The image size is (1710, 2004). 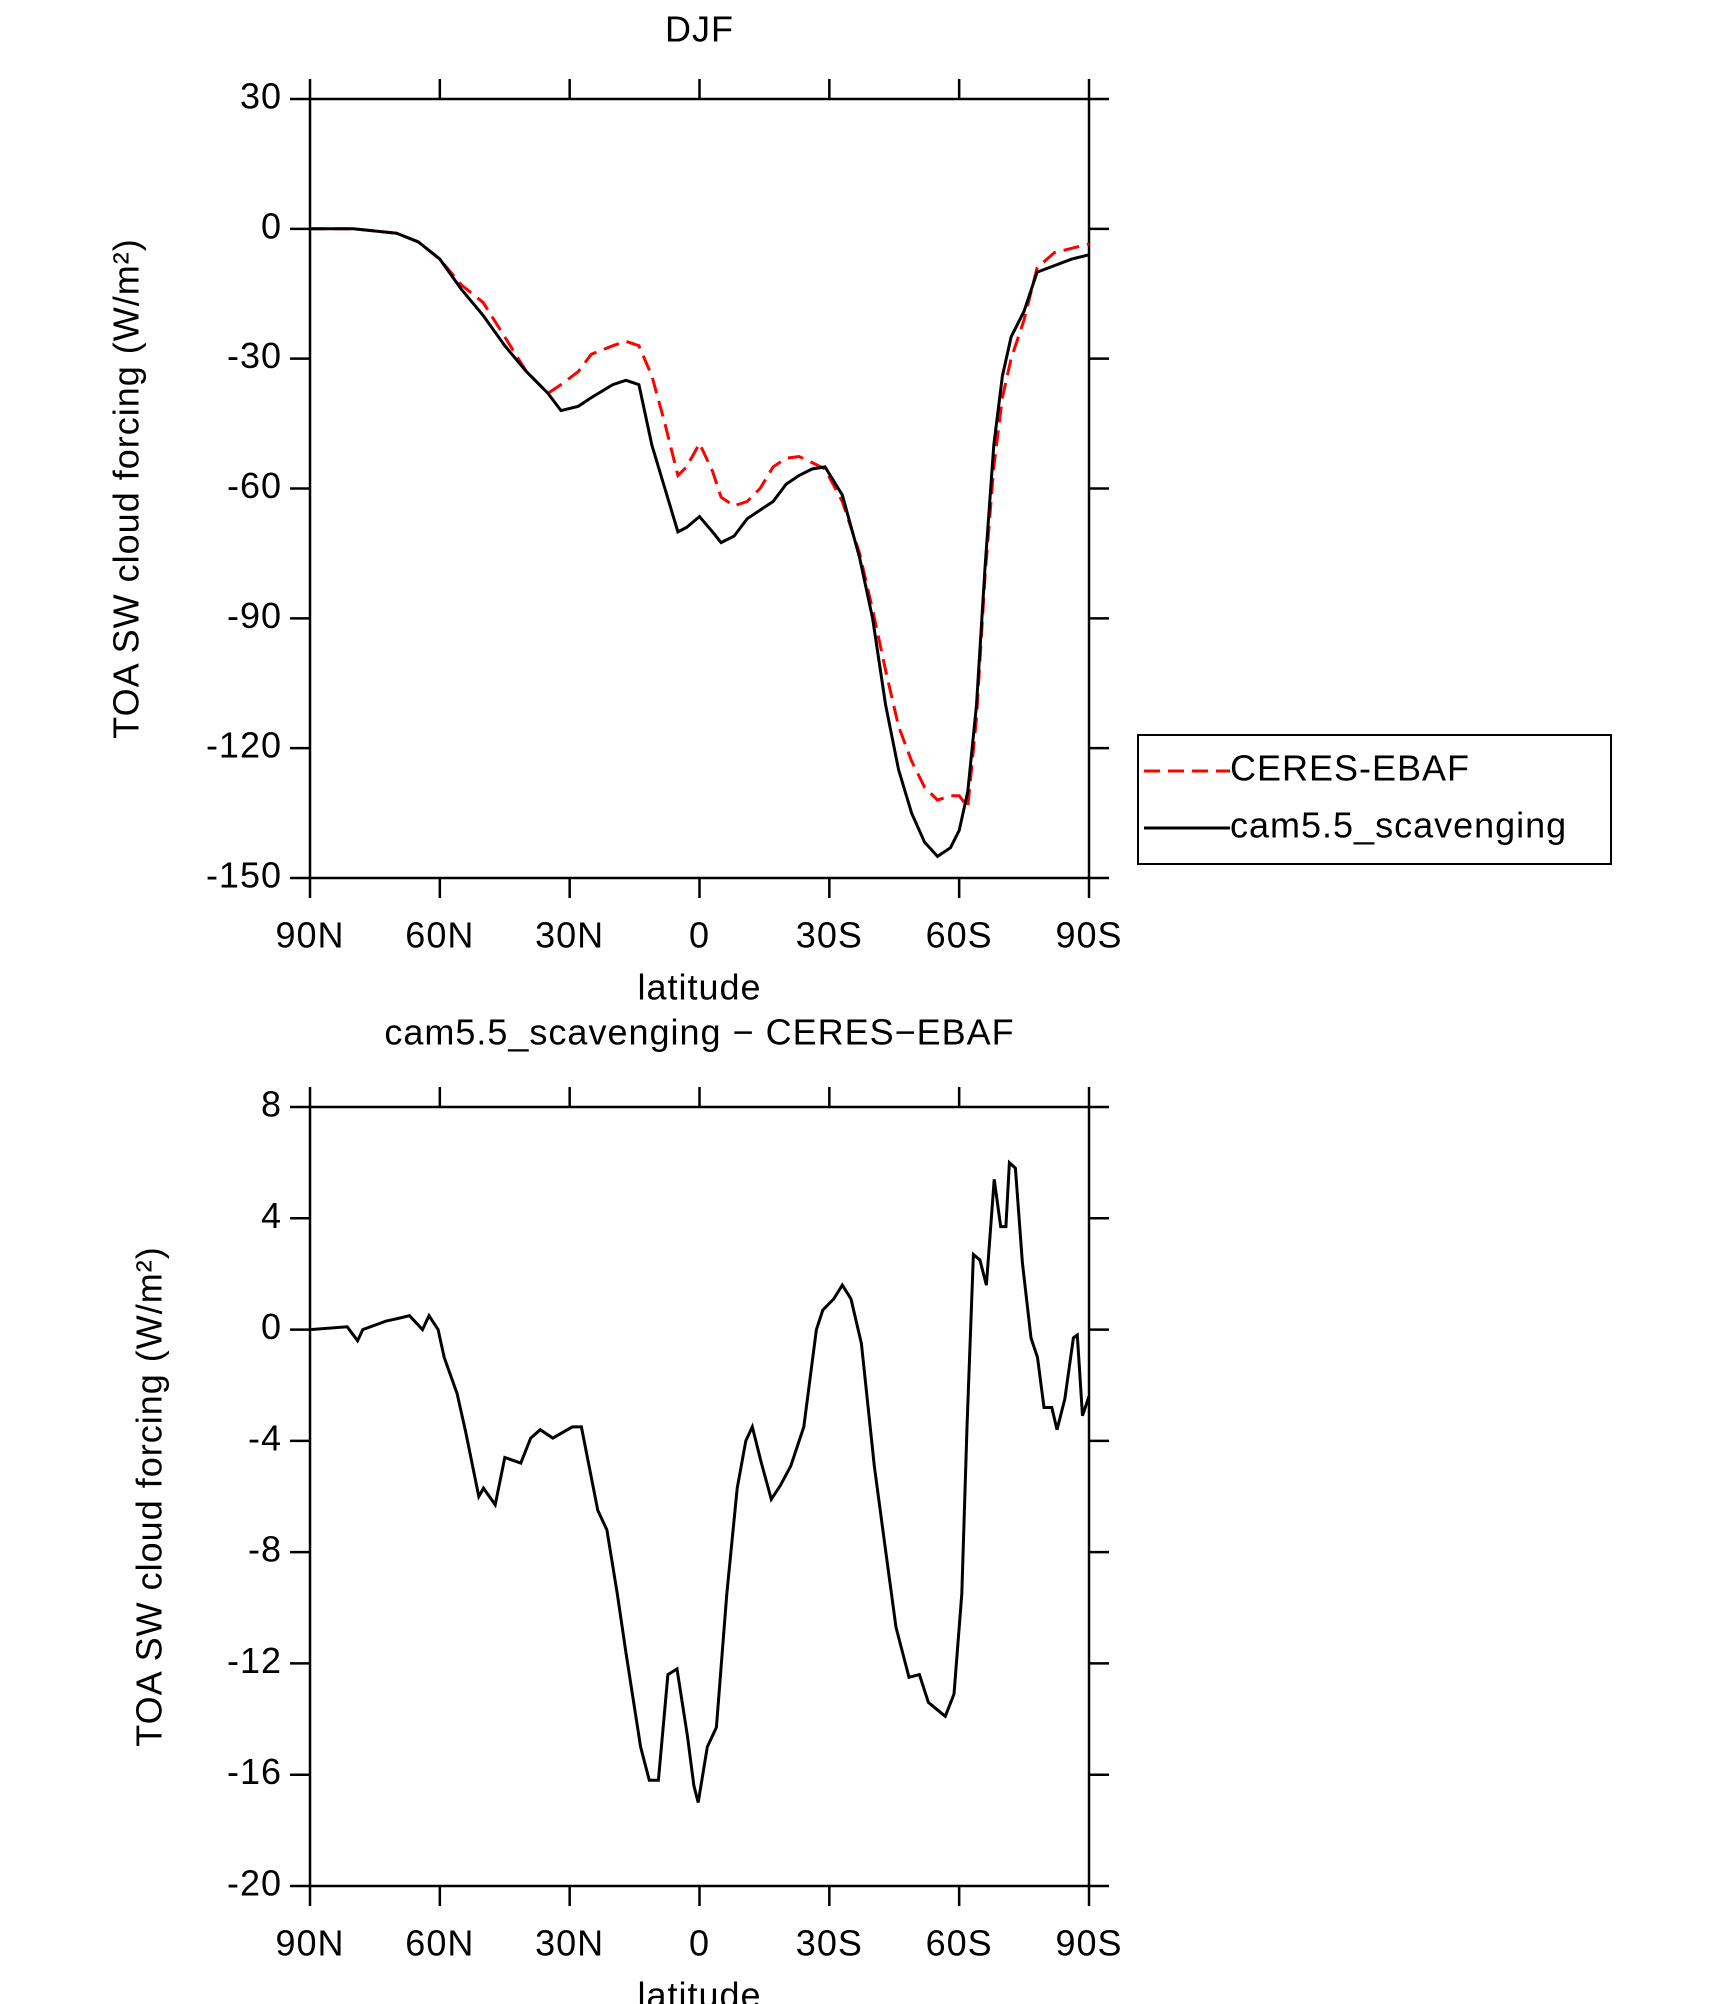 What do you see at coordinates (261, 96) in the screenshot?
I see `y-tick-label: 30` at bounding box center [261, 96].